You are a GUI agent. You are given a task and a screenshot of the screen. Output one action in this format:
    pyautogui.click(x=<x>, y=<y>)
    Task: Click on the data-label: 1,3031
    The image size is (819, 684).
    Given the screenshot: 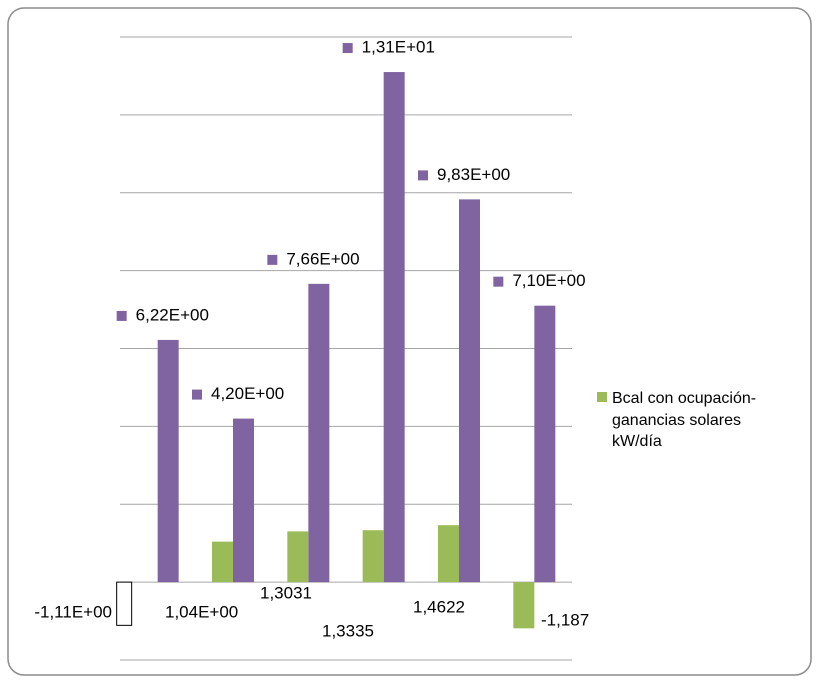 What is the action you would take?
    pyautogui.click(x=286, y=592)
    